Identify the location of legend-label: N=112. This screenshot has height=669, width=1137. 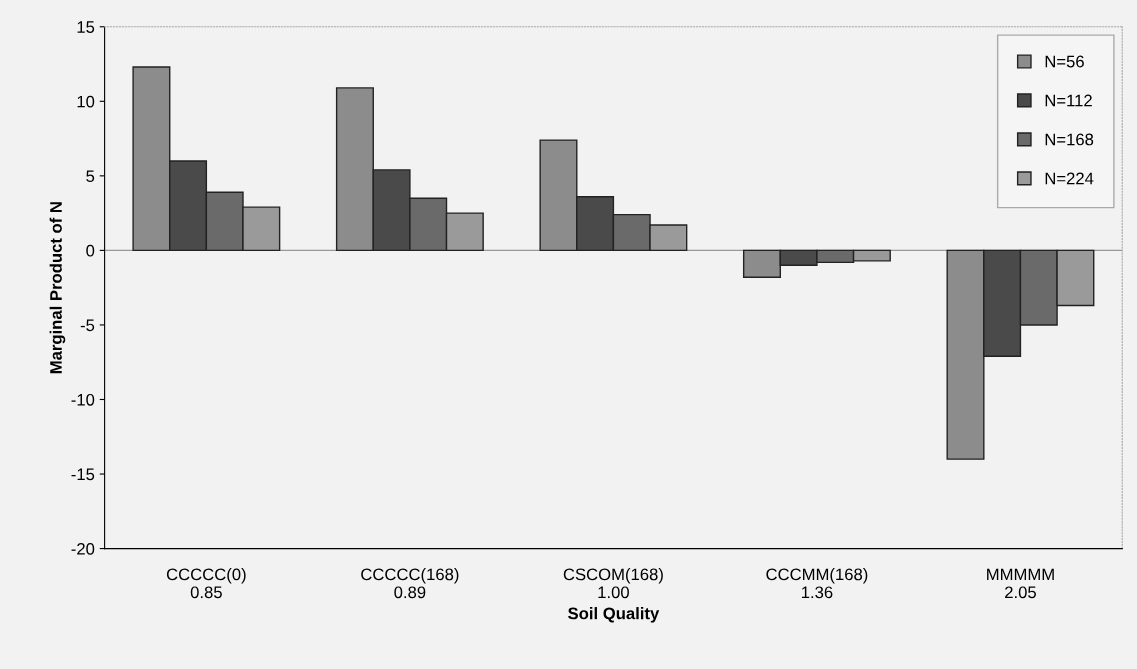
(1068, 100).